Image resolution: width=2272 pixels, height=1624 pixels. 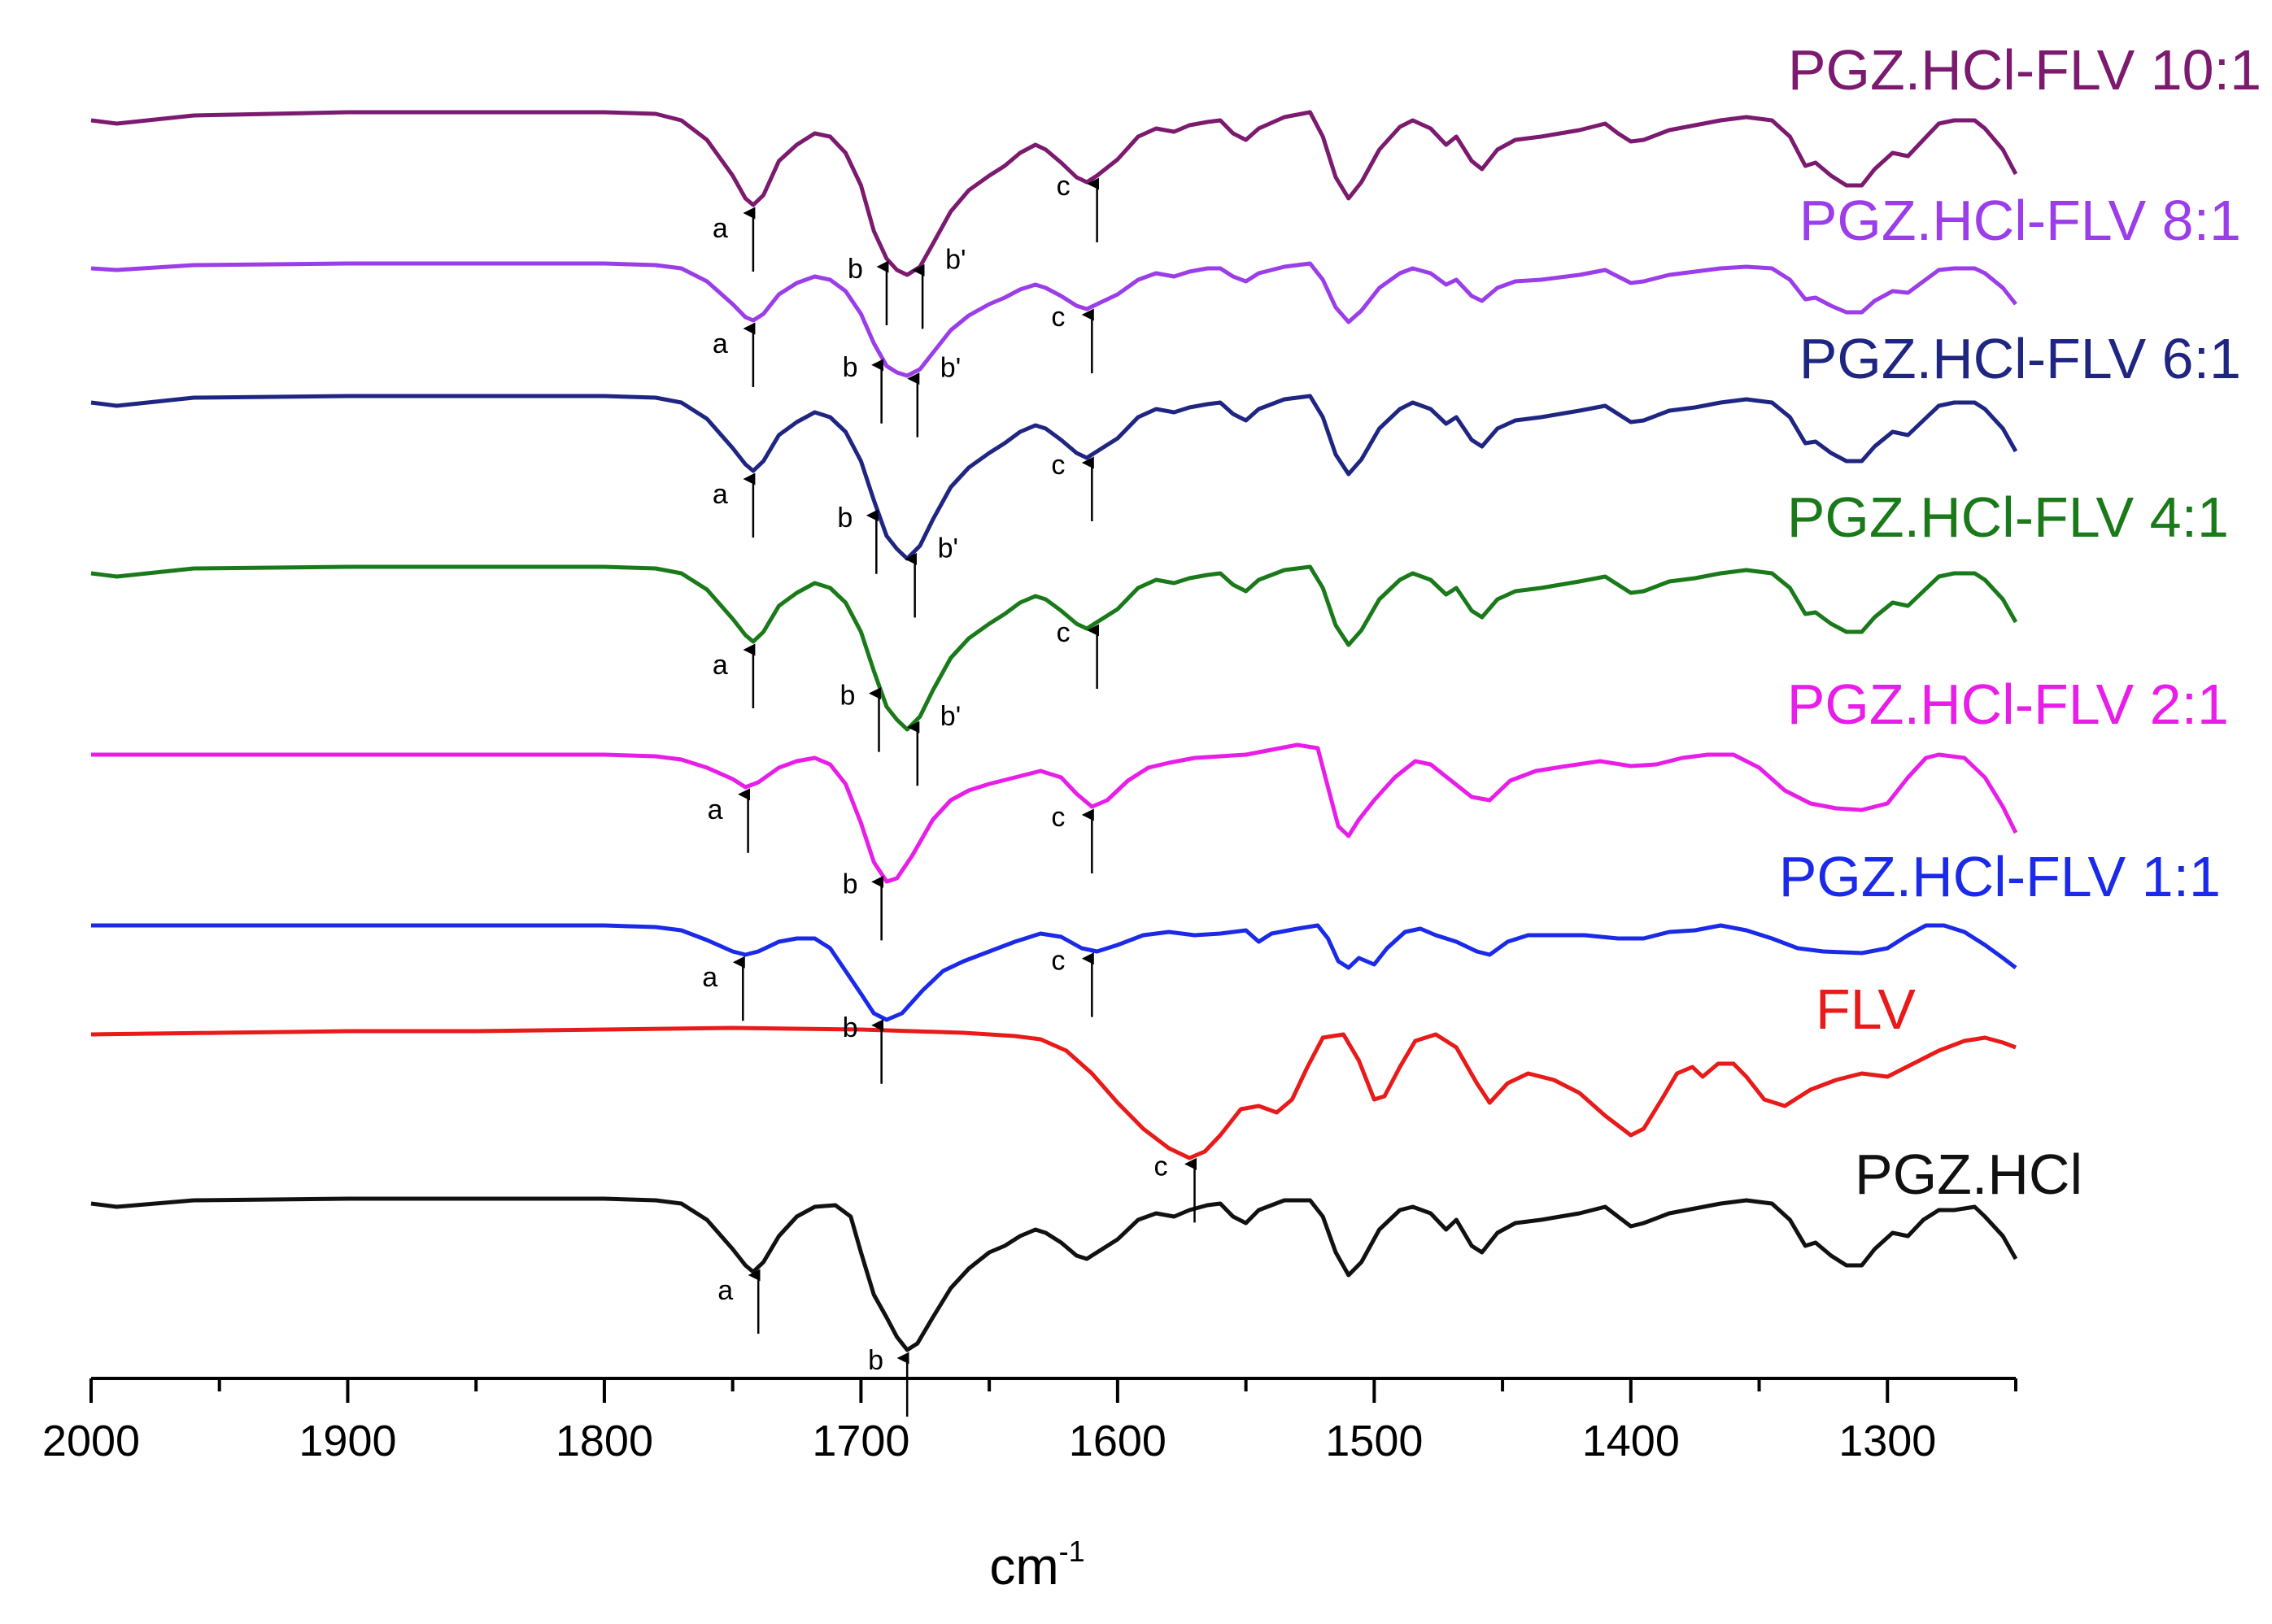 I want to click on peak-label-19: c, so click(x=1058, y=817).